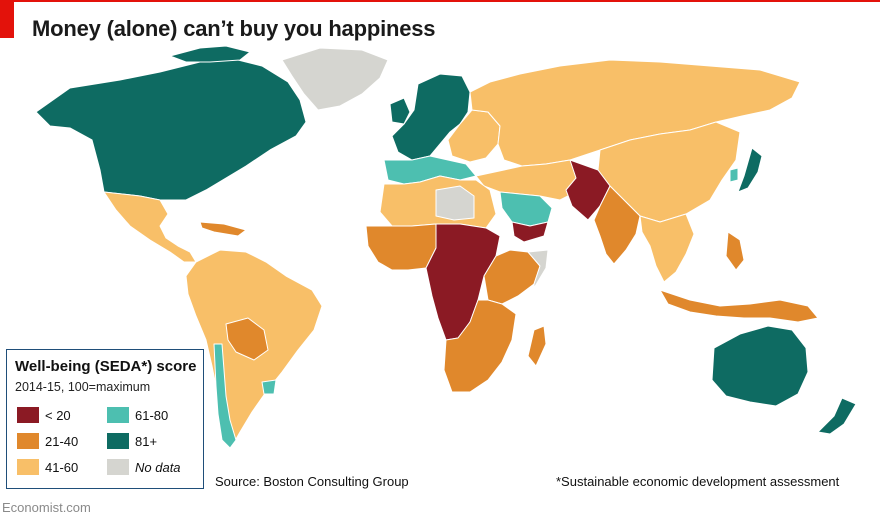 This screenshot has width=880, height=522. What do you see at coordinates (335, 79) in the screenshot?
I see `region-greenland` at bounding box center [335, 79].